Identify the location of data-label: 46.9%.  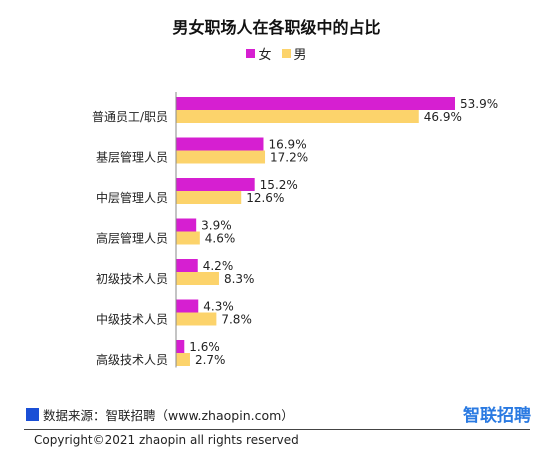
(443, 117).